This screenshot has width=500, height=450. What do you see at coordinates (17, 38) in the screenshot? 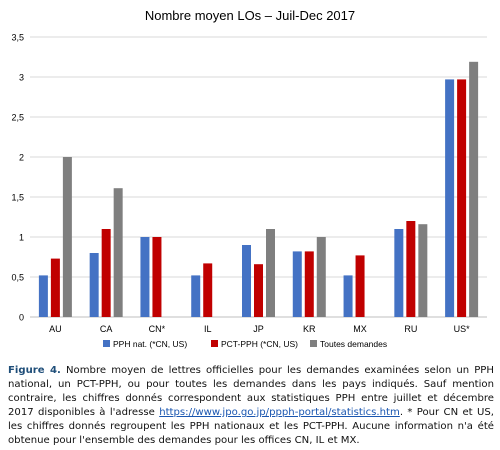
I see `y-tick-label: 3,5` at bounding box center [17, 38].